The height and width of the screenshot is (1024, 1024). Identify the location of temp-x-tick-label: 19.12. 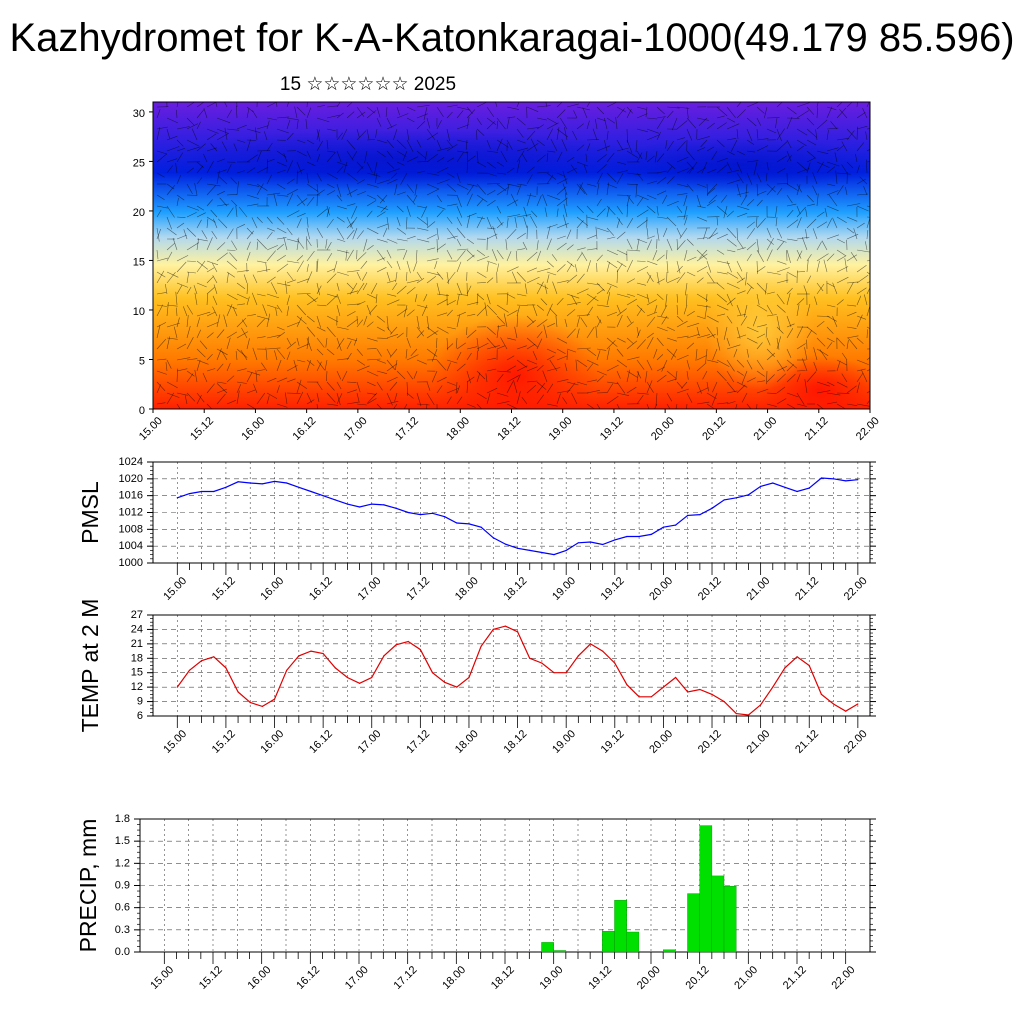
(613, 742).